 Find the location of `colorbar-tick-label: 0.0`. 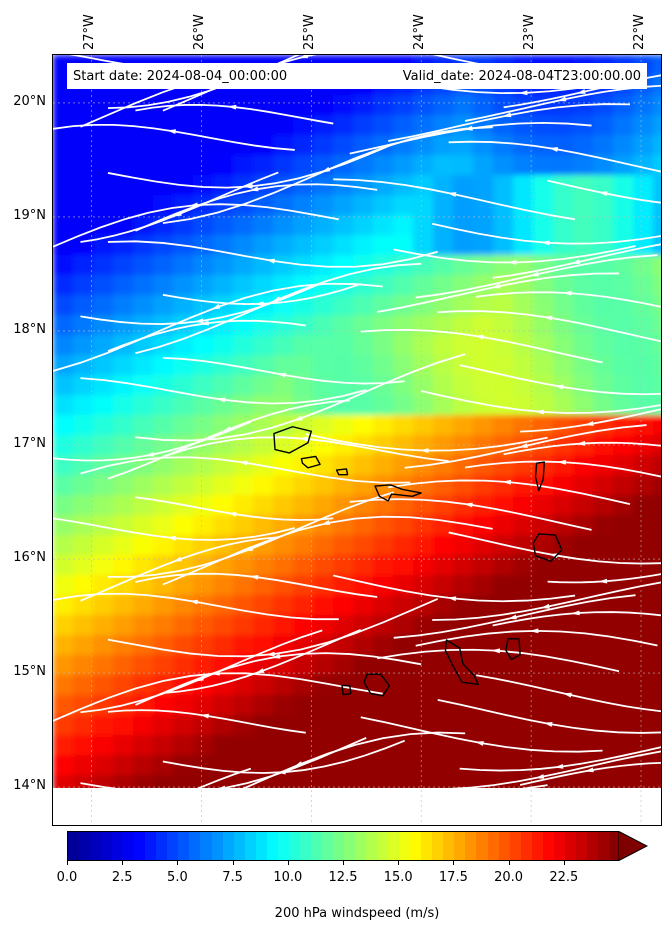

colorbar-tick-label: 0.0 is located at coordinates (67, 877).